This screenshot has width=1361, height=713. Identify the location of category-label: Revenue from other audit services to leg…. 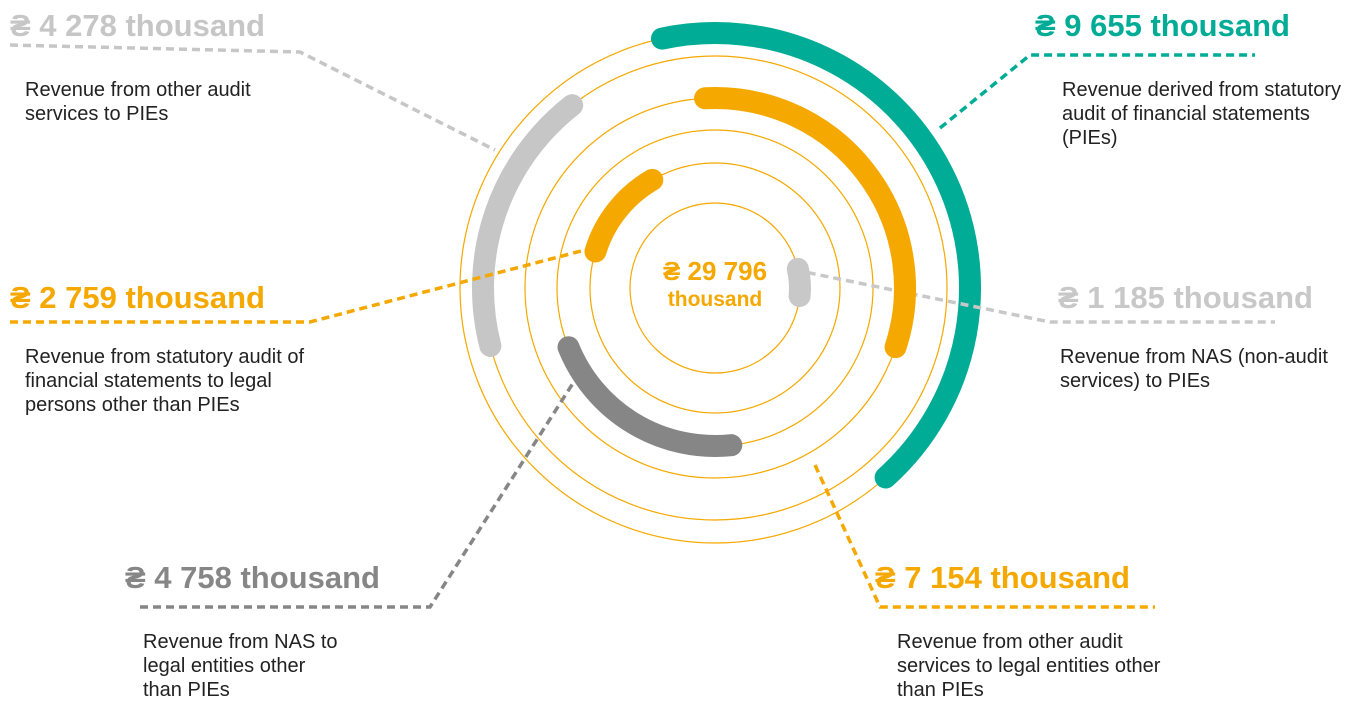
(1029, 666).